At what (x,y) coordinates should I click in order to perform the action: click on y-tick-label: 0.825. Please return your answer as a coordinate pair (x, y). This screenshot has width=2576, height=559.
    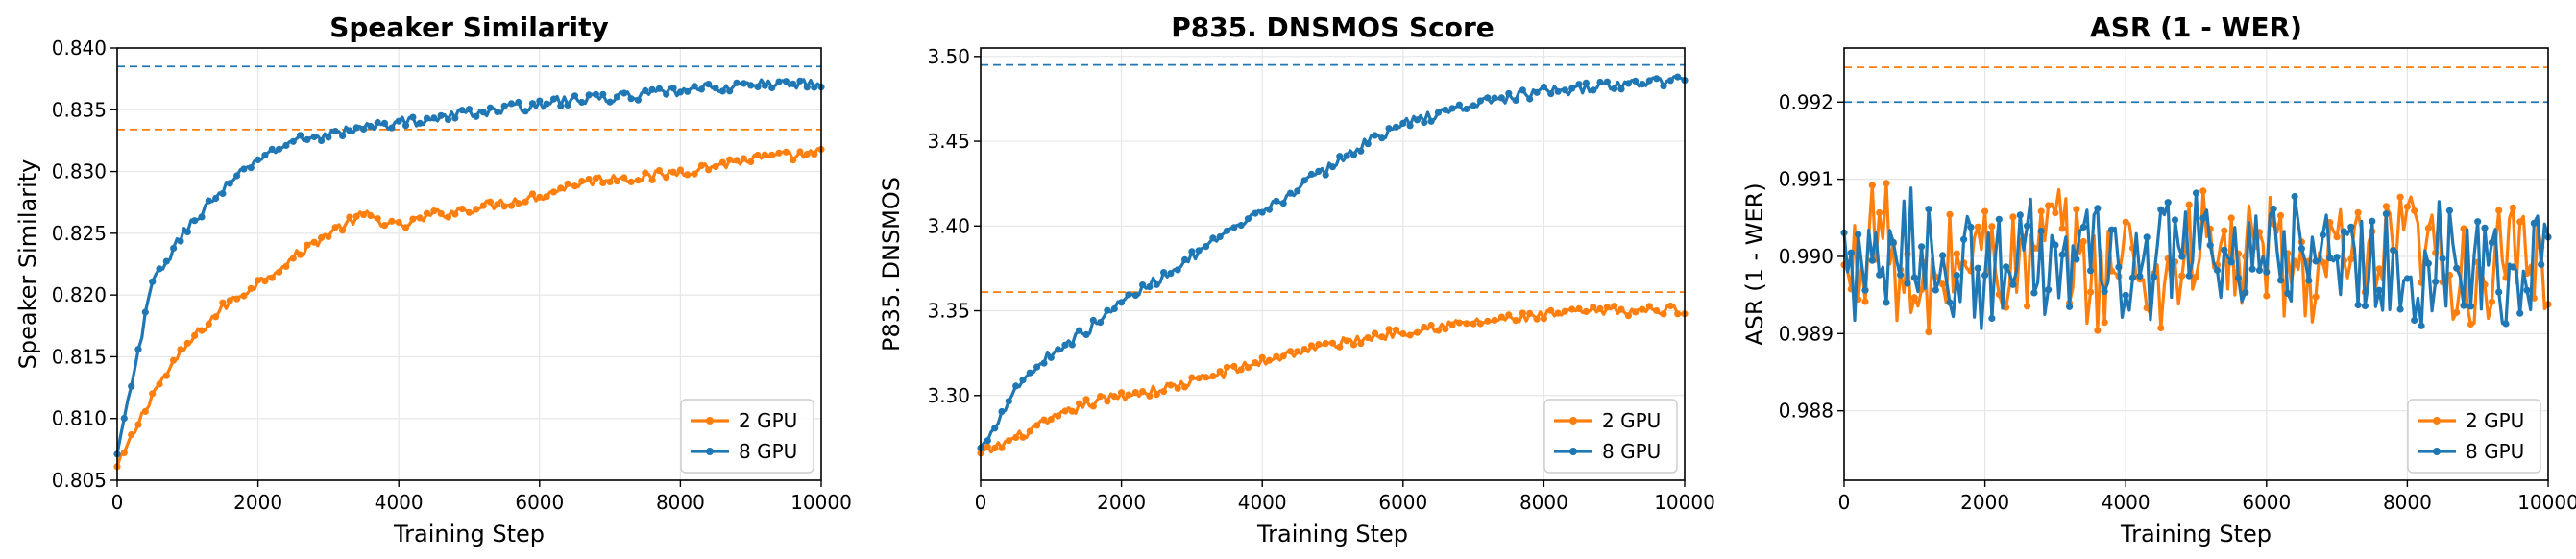
    Looking at the image, I should click on (79, 233).